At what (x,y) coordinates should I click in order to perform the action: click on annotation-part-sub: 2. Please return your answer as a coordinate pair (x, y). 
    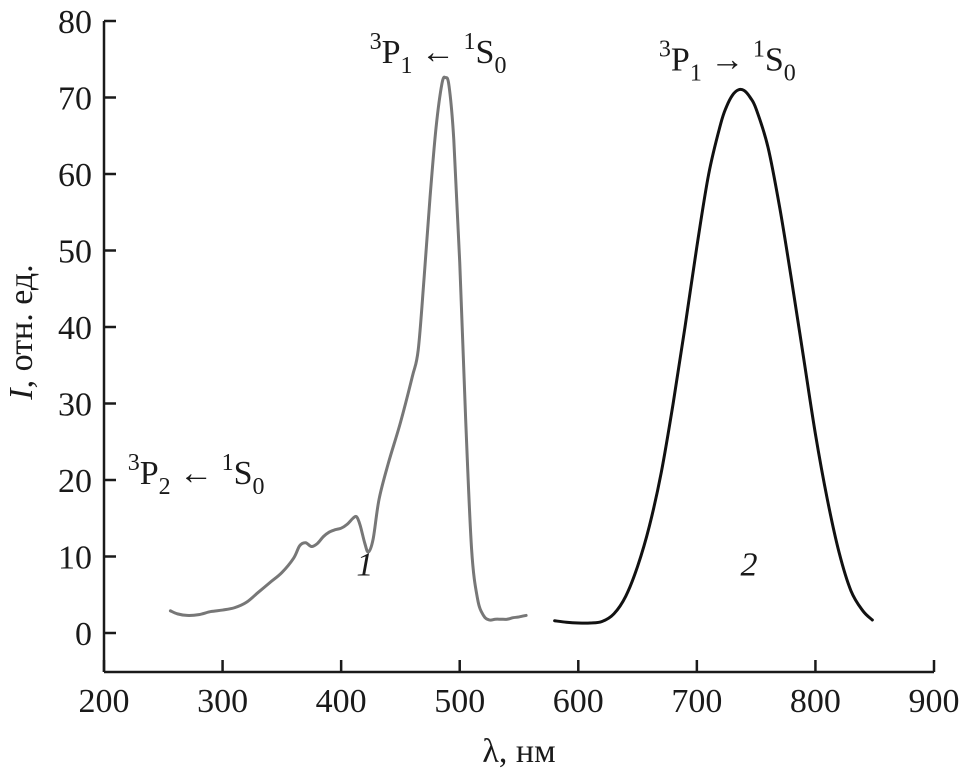
    Looking at the image, I should click on (165, 487).